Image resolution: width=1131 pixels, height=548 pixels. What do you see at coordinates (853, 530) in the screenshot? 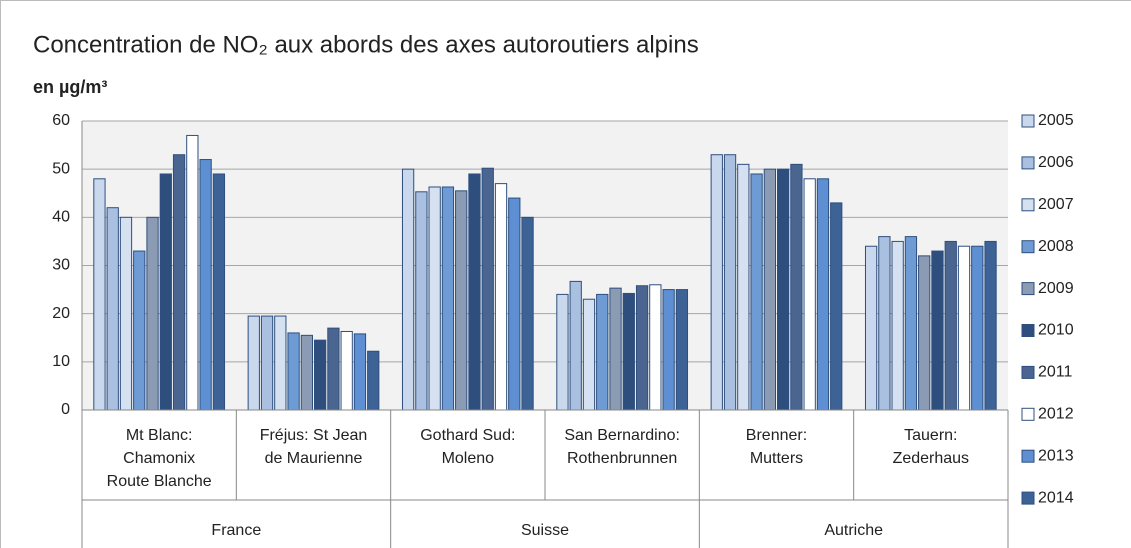
I see `group-label: Autriche` at bounding box center [853, 530].